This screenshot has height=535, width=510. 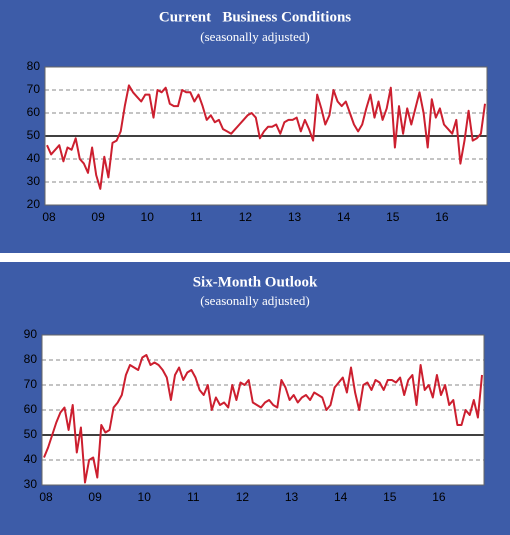 I want to click on chart-title: Six-Month Outlook, so click(x=255, y=282).